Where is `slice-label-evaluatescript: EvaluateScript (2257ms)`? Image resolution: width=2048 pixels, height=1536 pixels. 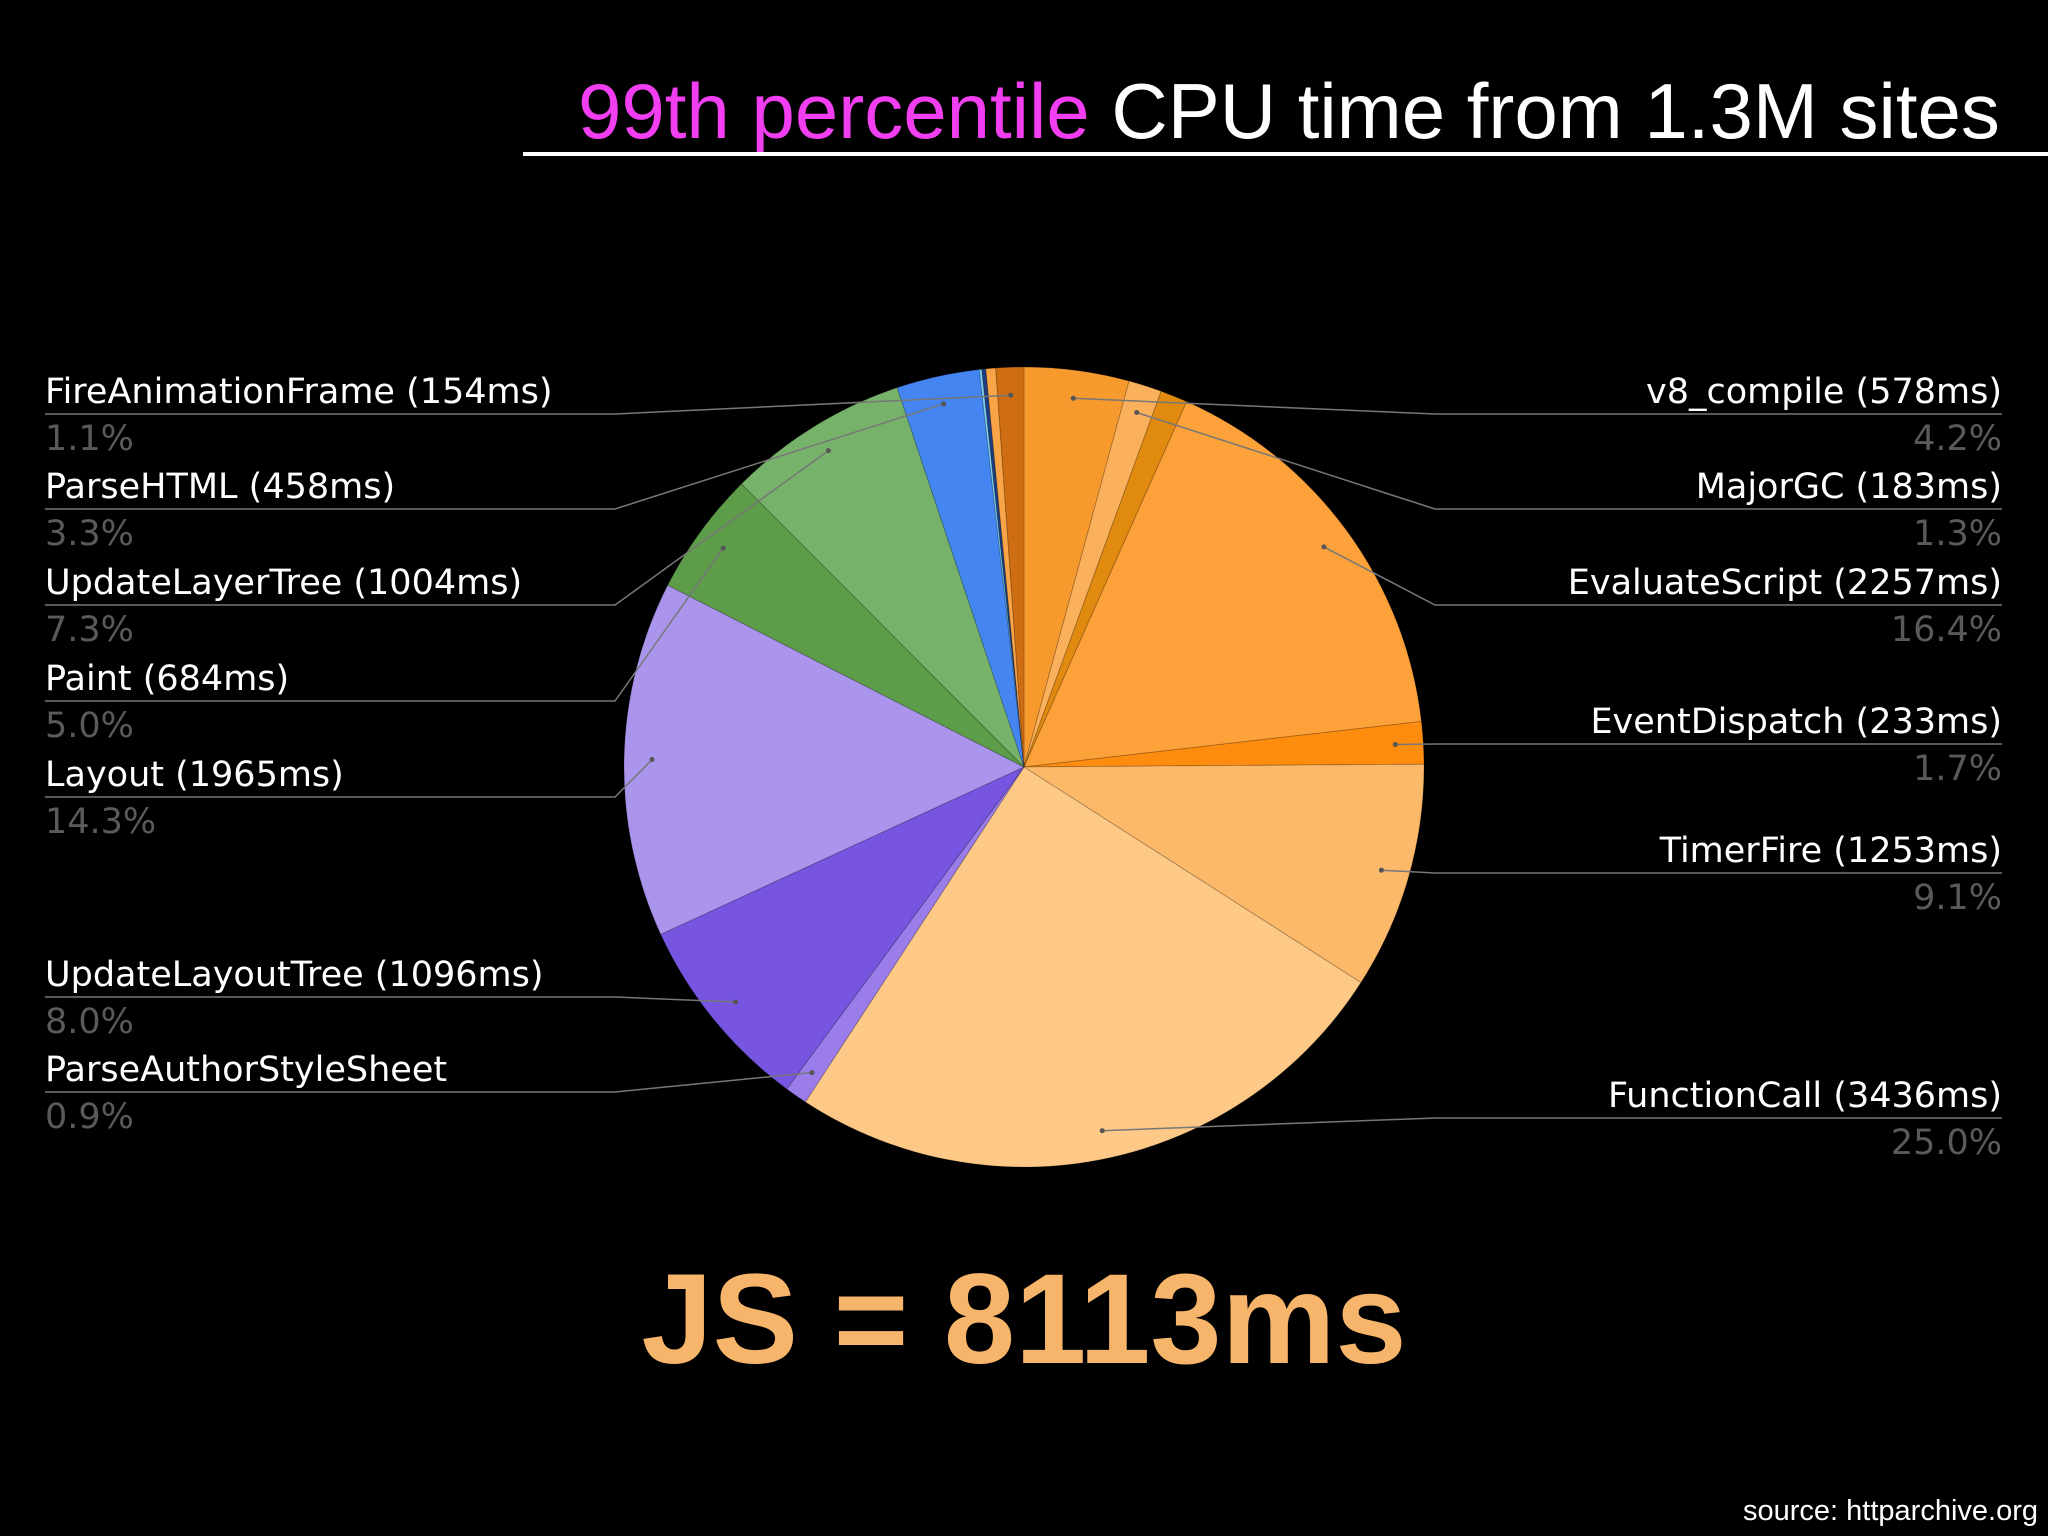 slice-label-evaluatescript: EvaluateScript (2257ms) is located at coordinates (1785, 583).